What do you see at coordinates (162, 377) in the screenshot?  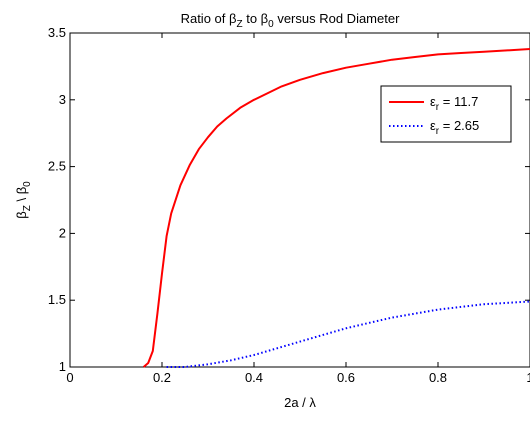 I see `x-tick-label: 0.2` at bounding box center [162, 377].